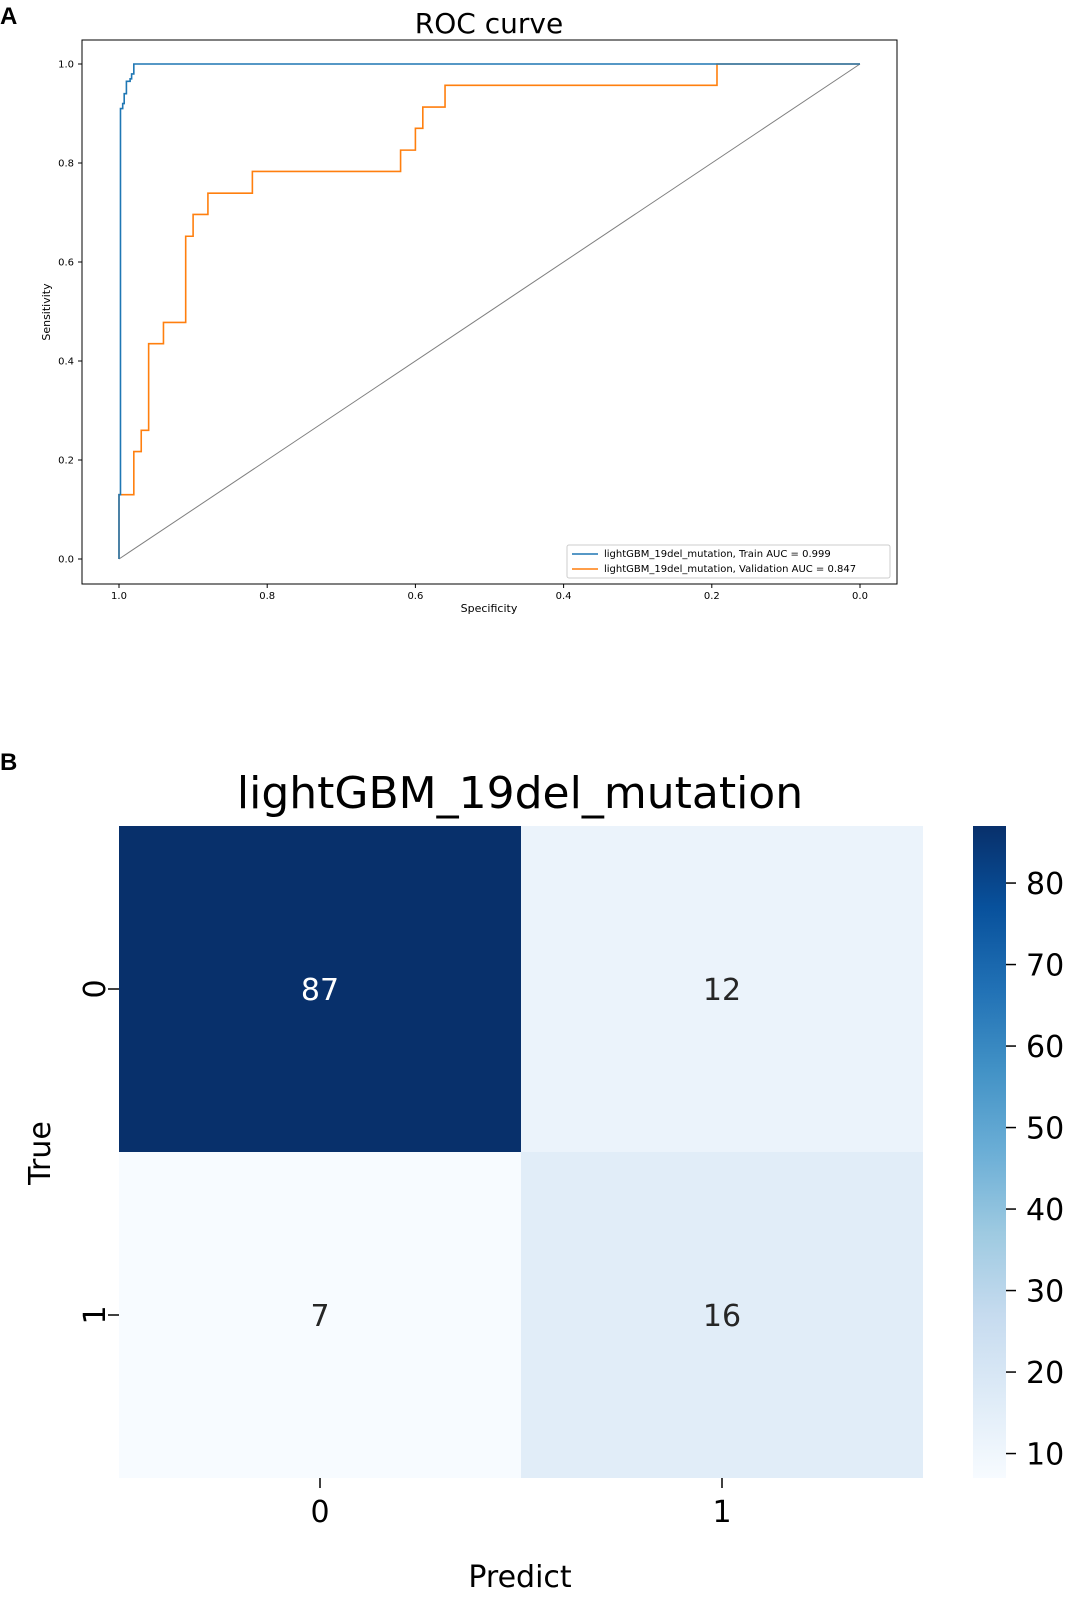 The height and width of the screenshot is (1599, 1087). I want to click on roc-y-tick-label: 1.0, so click(66, 65).